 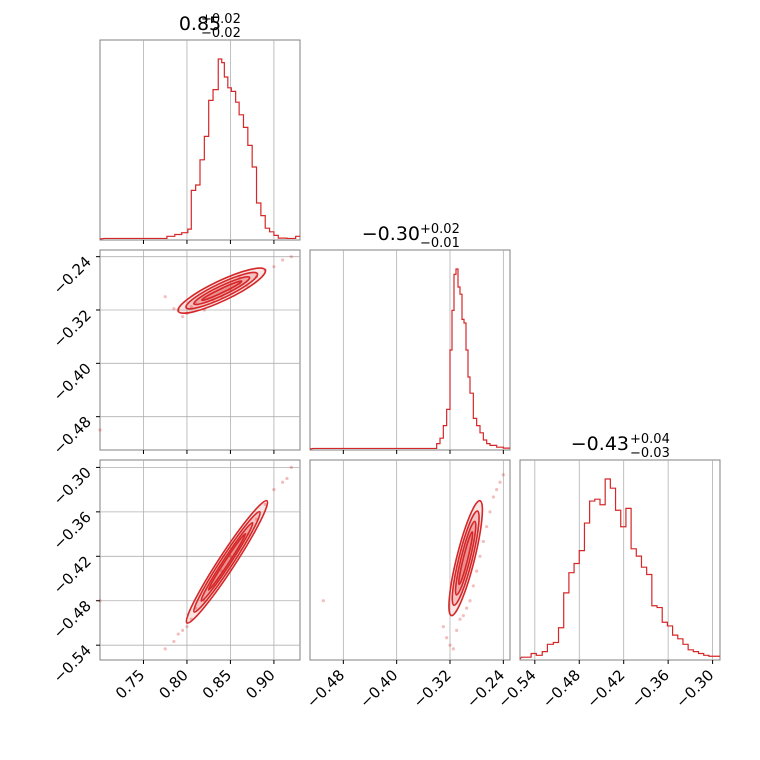 What do you see at coordinates (605, 688) in the screenshot?
I see `x-tick-label-2-2-2: −0.42` at bounding box center [605, 688].